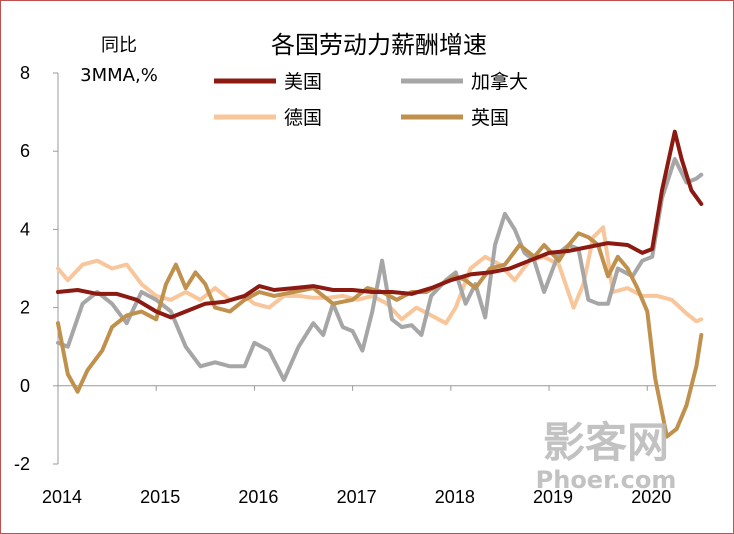 The width and height of the screenshot is (734, 534). Describe the element at coordinates (119, 45) in the screenshot. I see `y-unit-label-line1: 同比` at that location.